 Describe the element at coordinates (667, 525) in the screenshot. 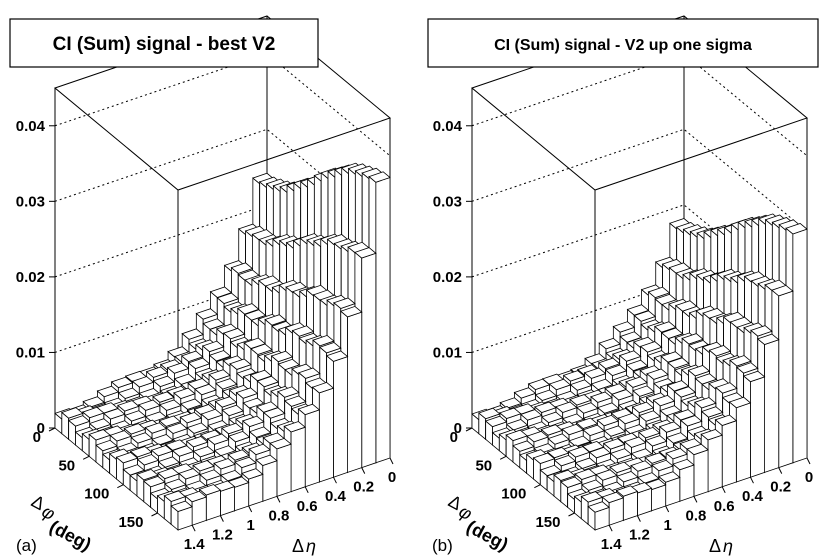

I see `eta-tick-label: 1` at that location.